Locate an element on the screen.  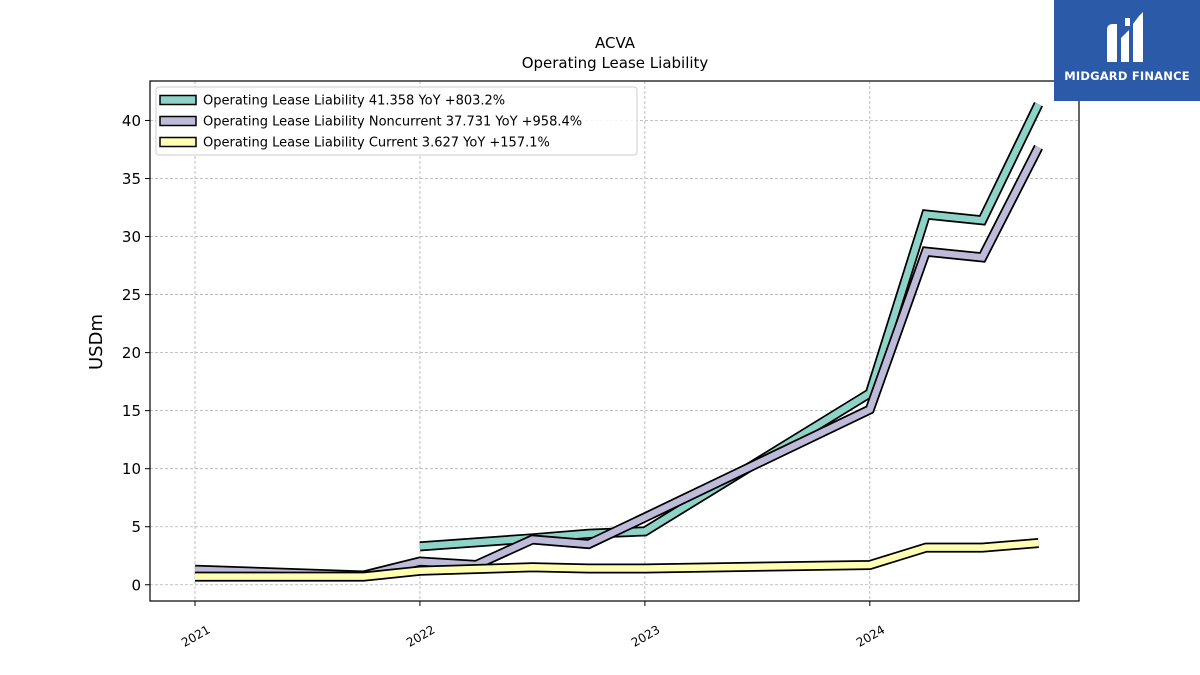
legend-box is located at coordinates (396, 121).